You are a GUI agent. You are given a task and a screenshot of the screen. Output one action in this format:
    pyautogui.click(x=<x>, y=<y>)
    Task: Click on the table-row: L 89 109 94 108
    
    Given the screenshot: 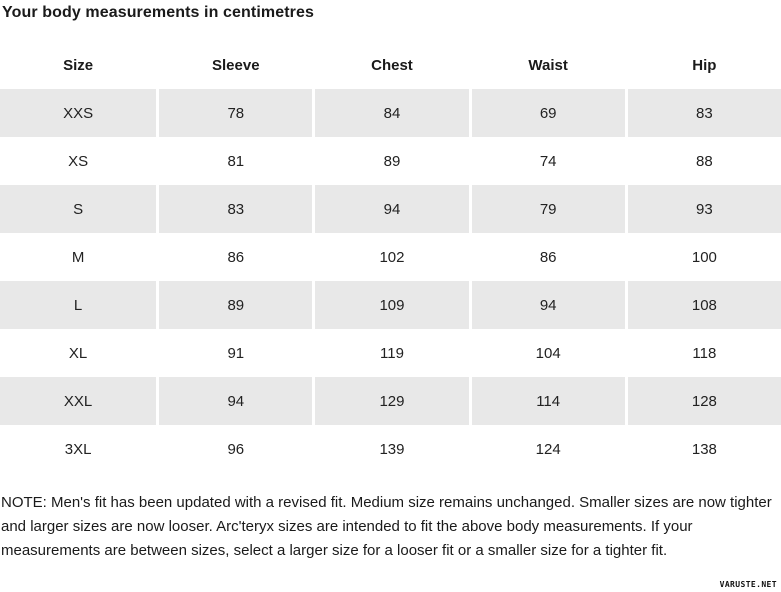 What is the action you would take?
    pyautogui.click(x=390, y=305)
    